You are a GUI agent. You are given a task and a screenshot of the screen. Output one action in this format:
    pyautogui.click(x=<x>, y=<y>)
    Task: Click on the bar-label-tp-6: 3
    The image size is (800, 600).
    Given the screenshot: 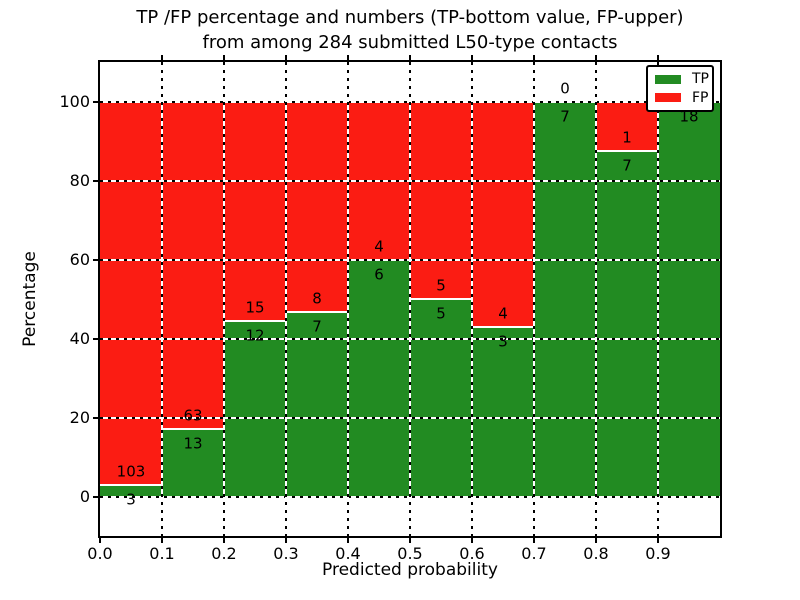 What is the action you would take?
    pyautogui.click(x=503, y=341)
    